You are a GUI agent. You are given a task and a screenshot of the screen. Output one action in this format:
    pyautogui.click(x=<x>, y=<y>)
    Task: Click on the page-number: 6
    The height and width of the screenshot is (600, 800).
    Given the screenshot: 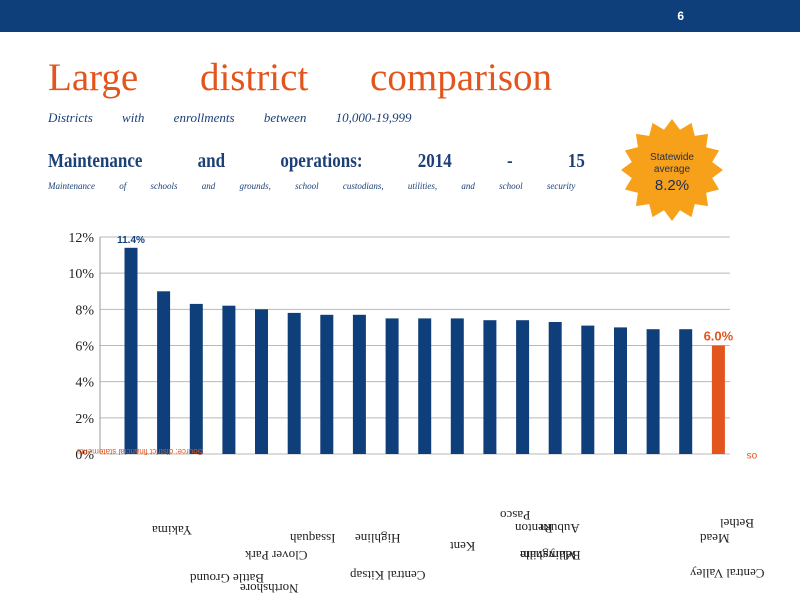 What is the action you would take?
    pyautogui.click(x=680, y=16)
    